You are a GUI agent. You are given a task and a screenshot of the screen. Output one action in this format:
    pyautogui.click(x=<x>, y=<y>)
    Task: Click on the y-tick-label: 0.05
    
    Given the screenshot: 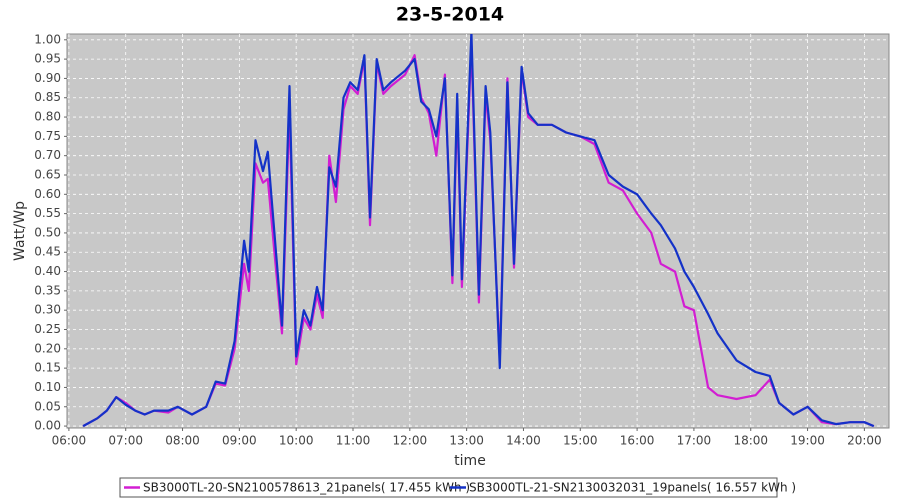 What is the action you would take?
    pyautogui.click(x=47, y=406)
    